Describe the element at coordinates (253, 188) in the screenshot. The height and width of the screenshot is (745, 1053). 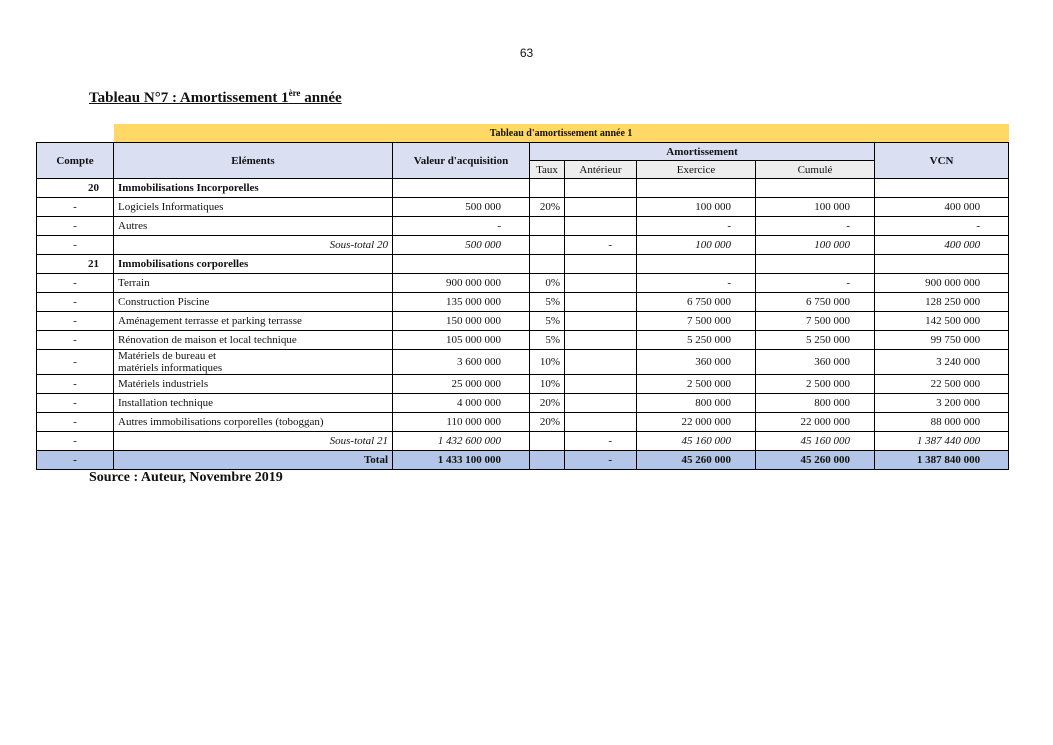
I see `cell-element: Immobilisations Incorporelles` at that location.